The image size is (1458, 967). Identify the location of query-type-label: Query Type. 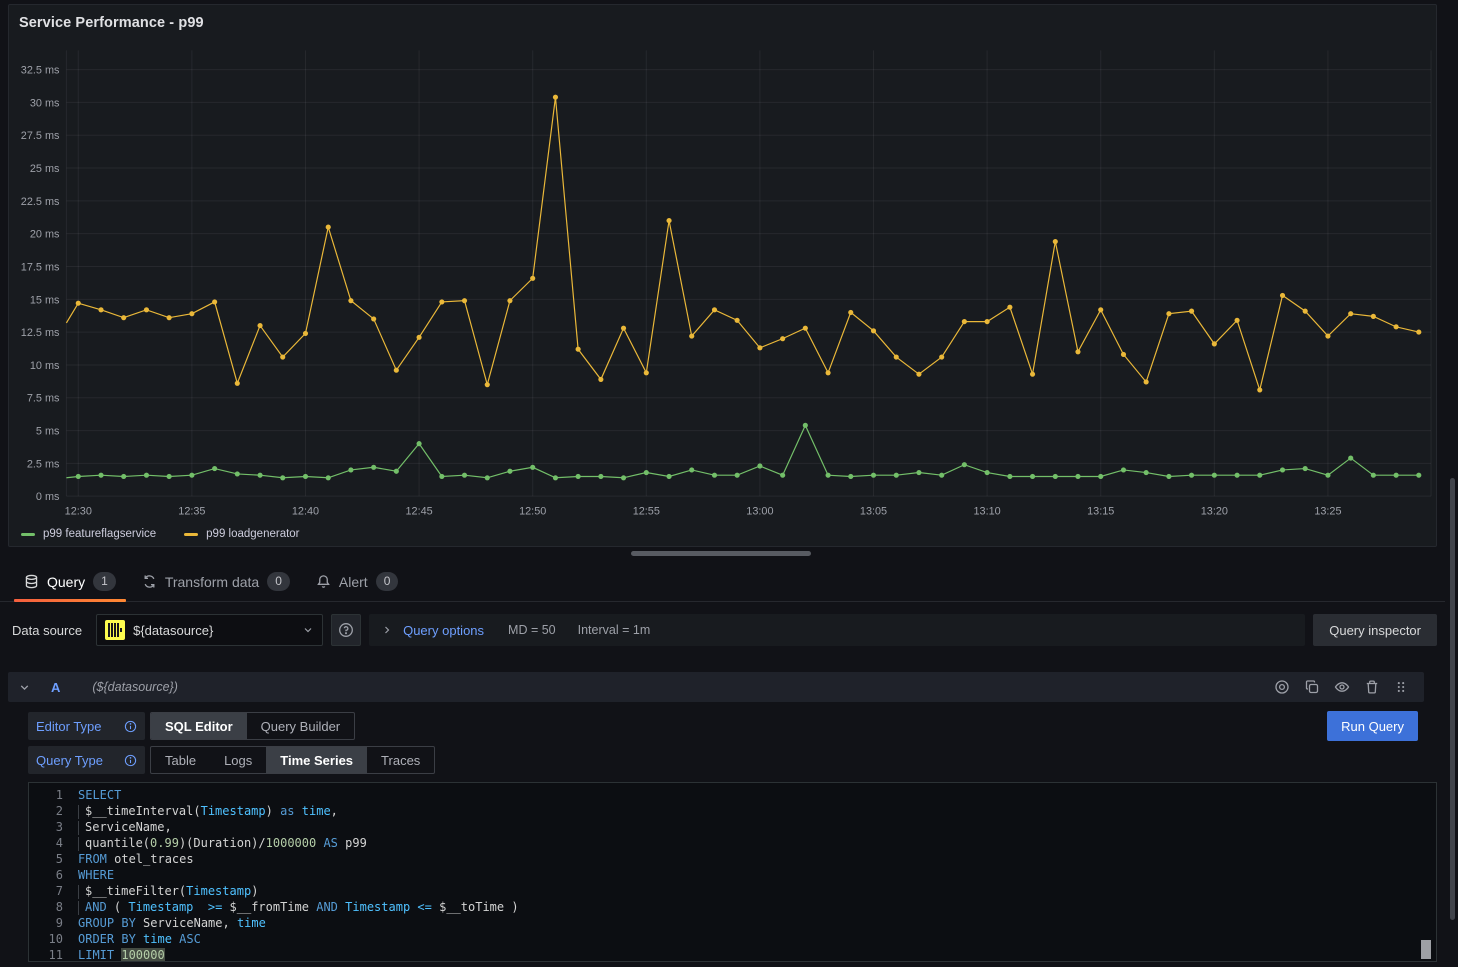
(69, 760).